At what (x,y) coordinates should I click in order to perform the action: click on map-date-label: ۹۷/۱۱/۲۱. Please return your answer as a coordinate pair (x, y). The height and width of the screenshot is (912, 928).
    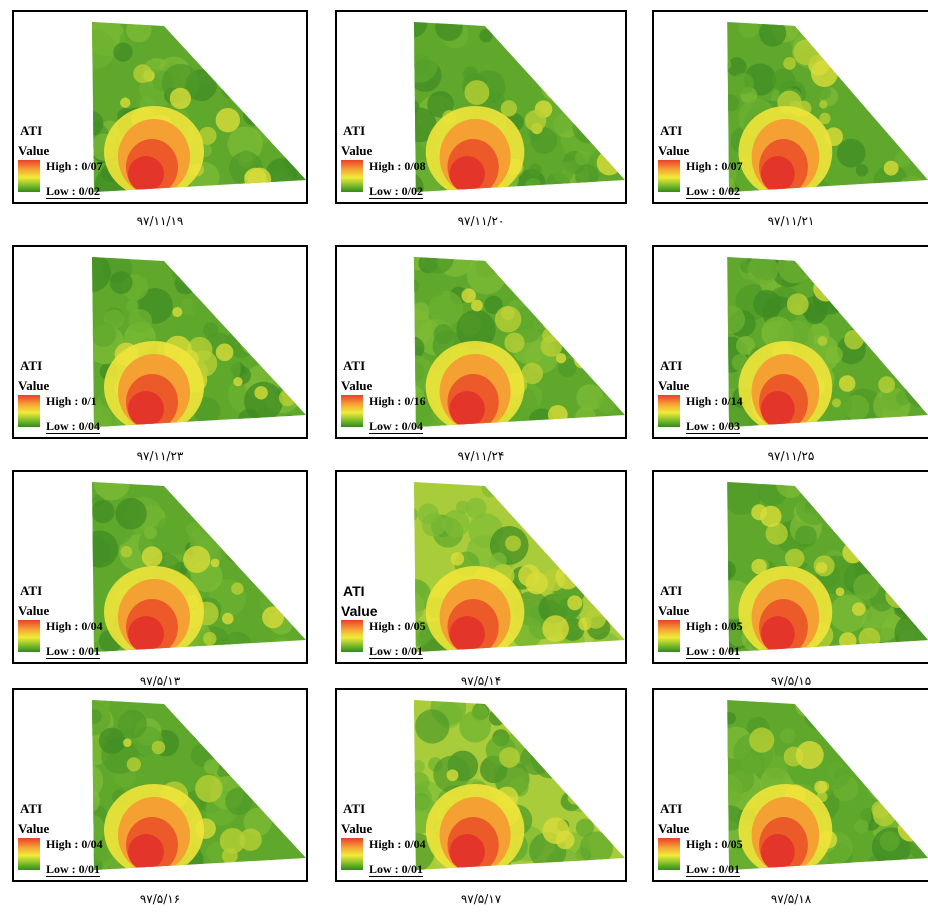
    Looking at the image, I should click on (791, 221).